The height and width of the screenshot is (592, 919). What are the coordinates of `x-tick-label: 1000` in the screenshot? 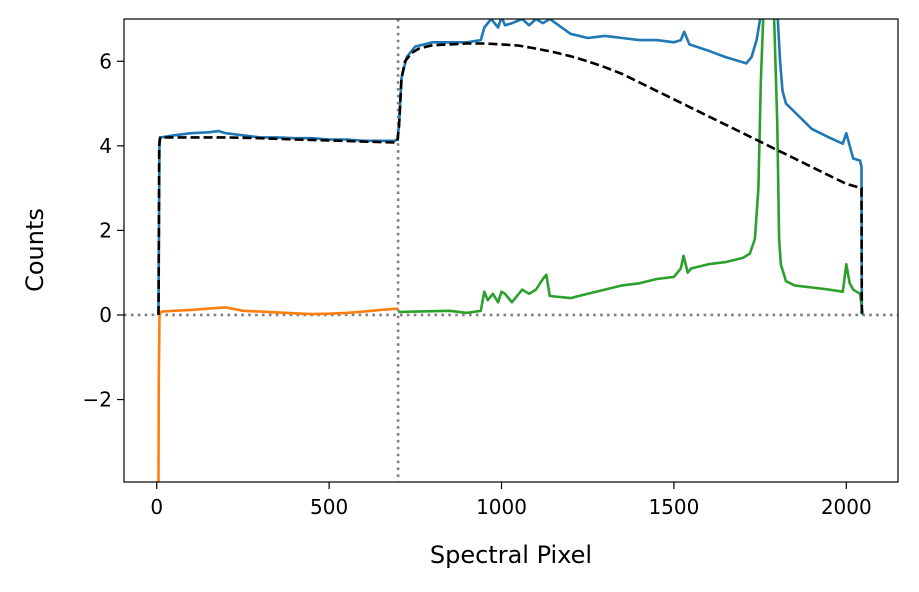 It's located at (501, 507).